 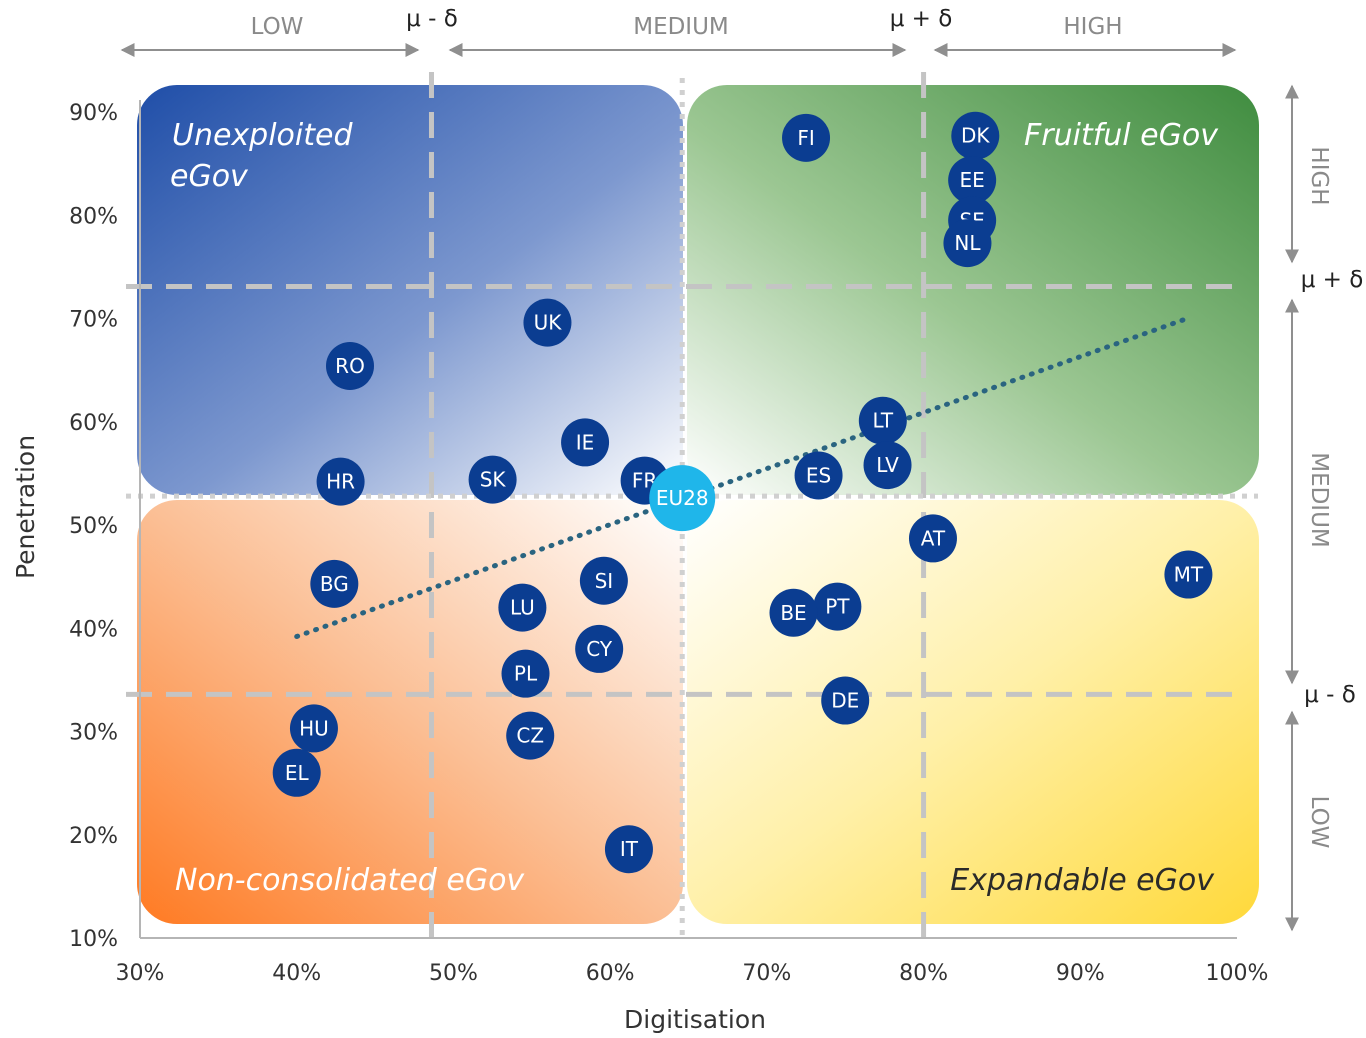 I want to click on x-low-threshold-label: μ - δ, so click(x=432, y=19).